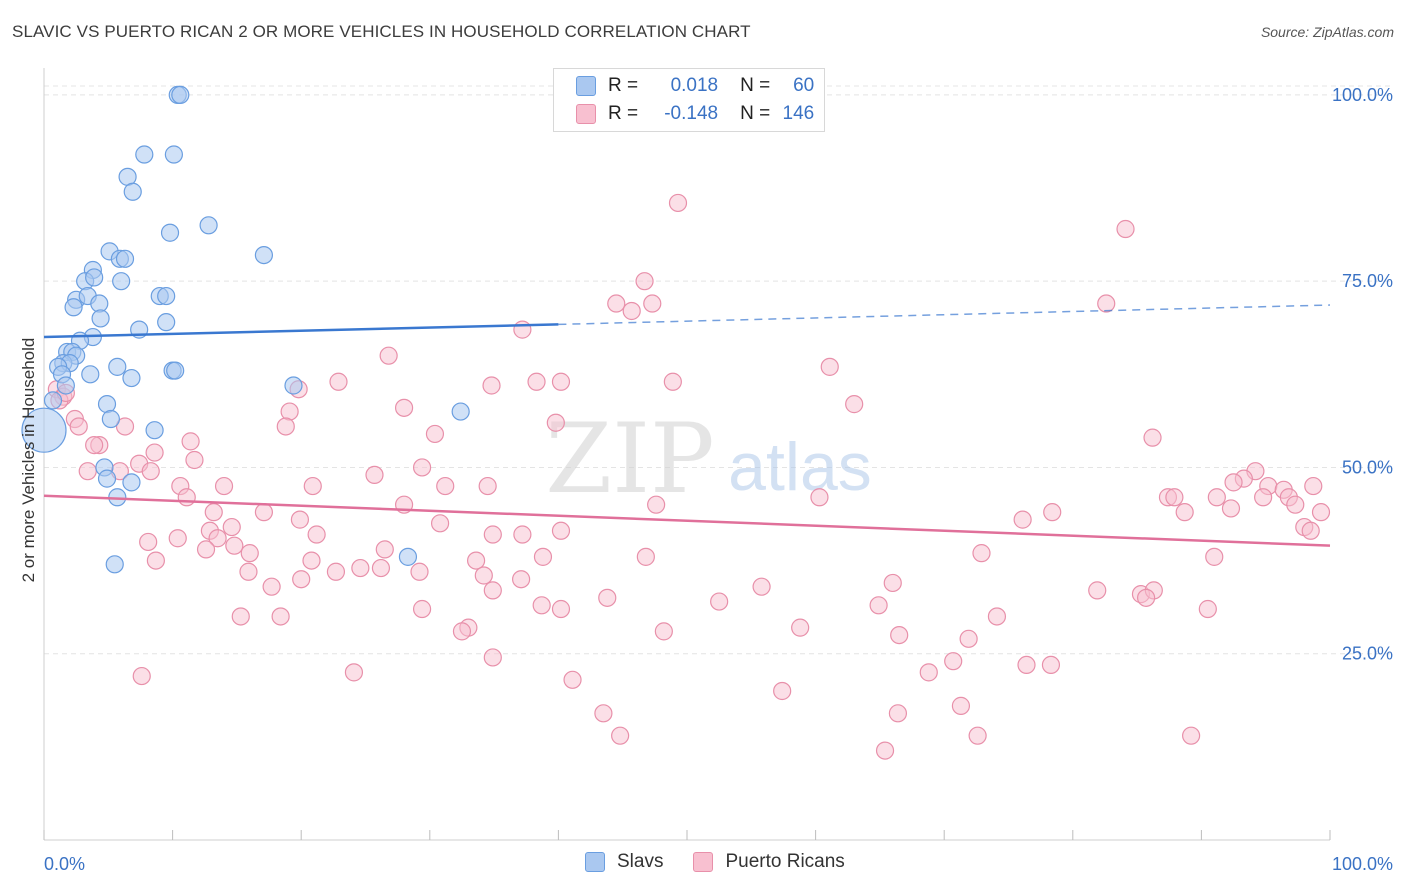  I want to click on trend-line-slavs, so click(301, 331).